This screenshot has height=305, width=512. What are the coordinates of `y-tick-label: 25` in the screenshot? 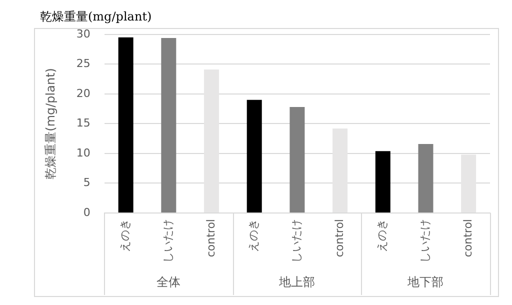 It's located at (83, 63).